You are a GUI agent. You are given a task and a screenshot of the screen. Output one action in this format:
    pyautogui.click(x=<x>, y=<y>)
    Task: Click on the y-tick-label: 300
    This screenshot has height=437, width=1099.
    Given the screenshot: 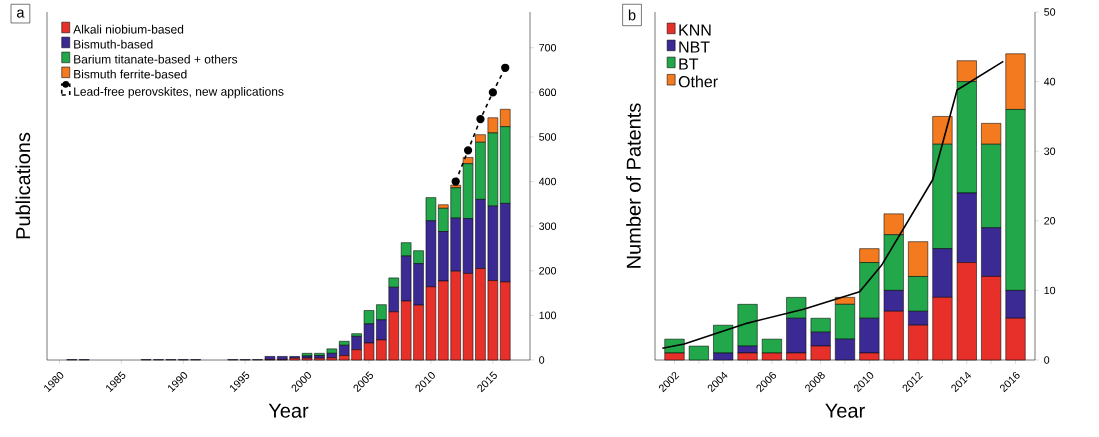 What is the action you would take?
    pyautogui.click(x=548, y=226)
    